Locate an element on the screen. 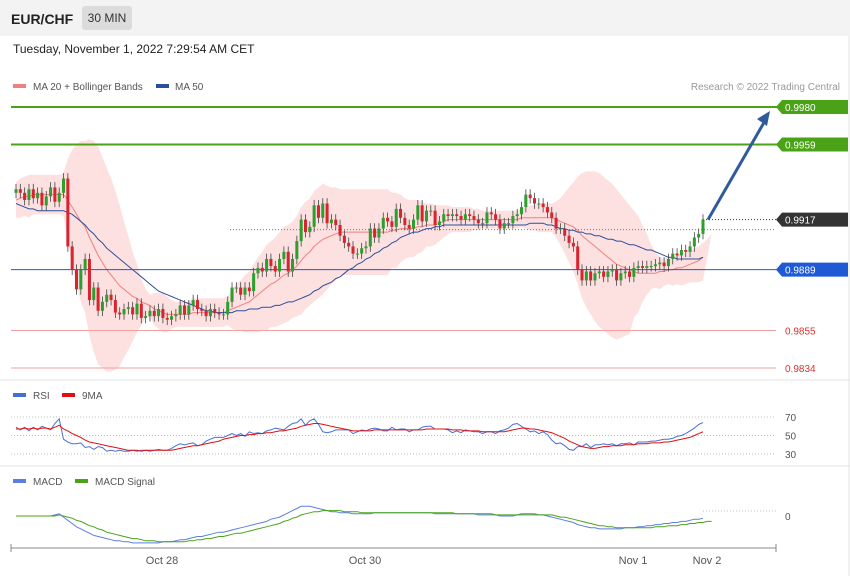  resistance-price-tag is located at coordinates (812, 144).